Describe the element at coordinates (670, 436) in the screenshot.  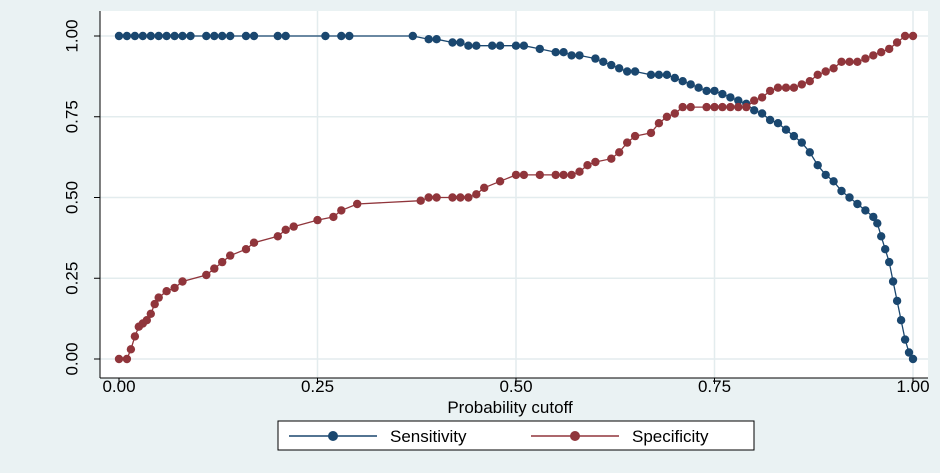
I see `legend-label: Specificity` at that location.